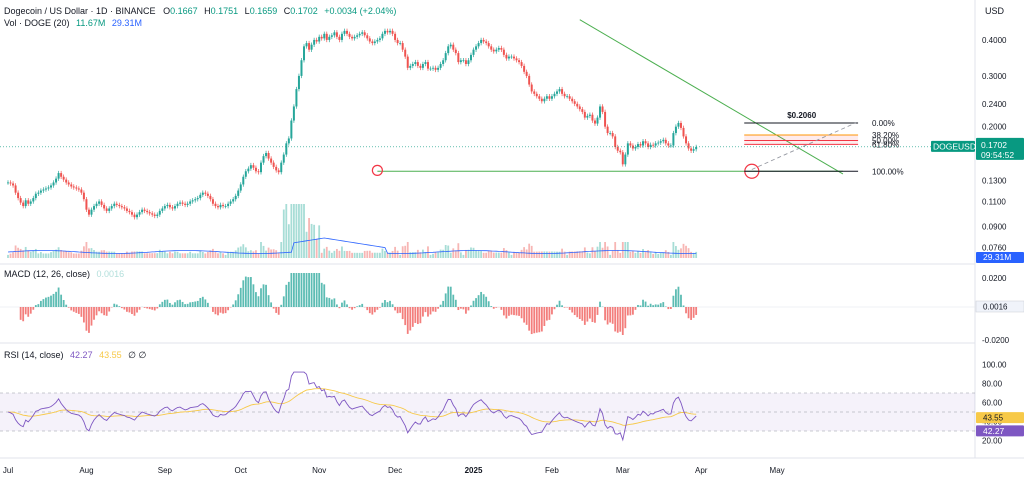 This screenshot has height=478, width=1024. I want to click on time-tick-label: Oct, so click(241, 470).